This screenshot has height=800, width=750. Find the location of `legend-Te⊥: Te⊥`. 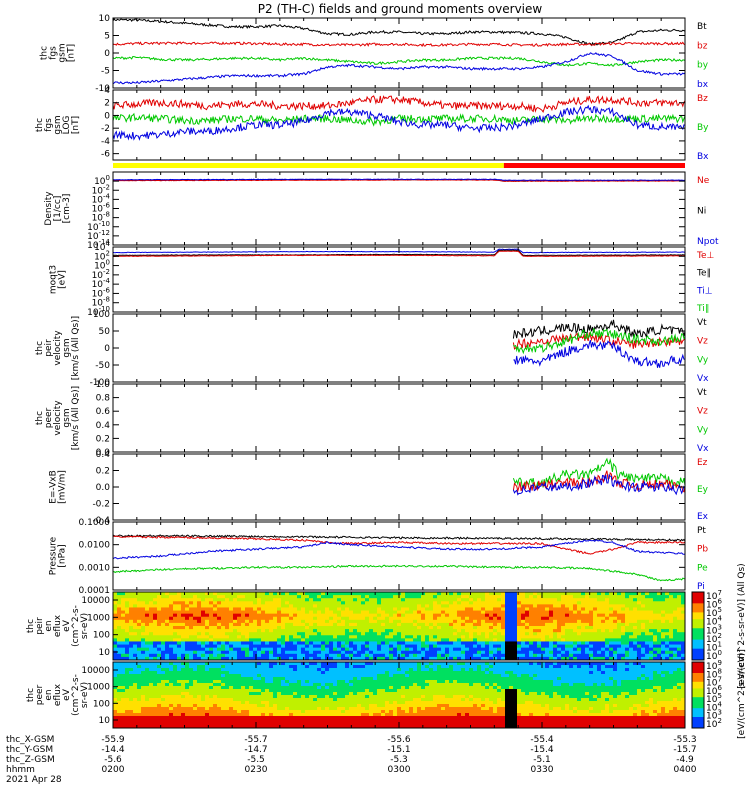

legend-Te⊥: Te⊥ is located at coordinates (705, 256).